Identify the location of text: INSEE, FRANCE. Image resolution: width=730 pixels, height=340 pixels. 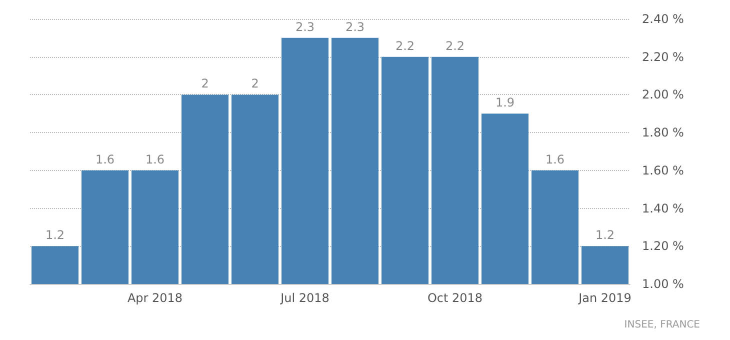
(662, 325).